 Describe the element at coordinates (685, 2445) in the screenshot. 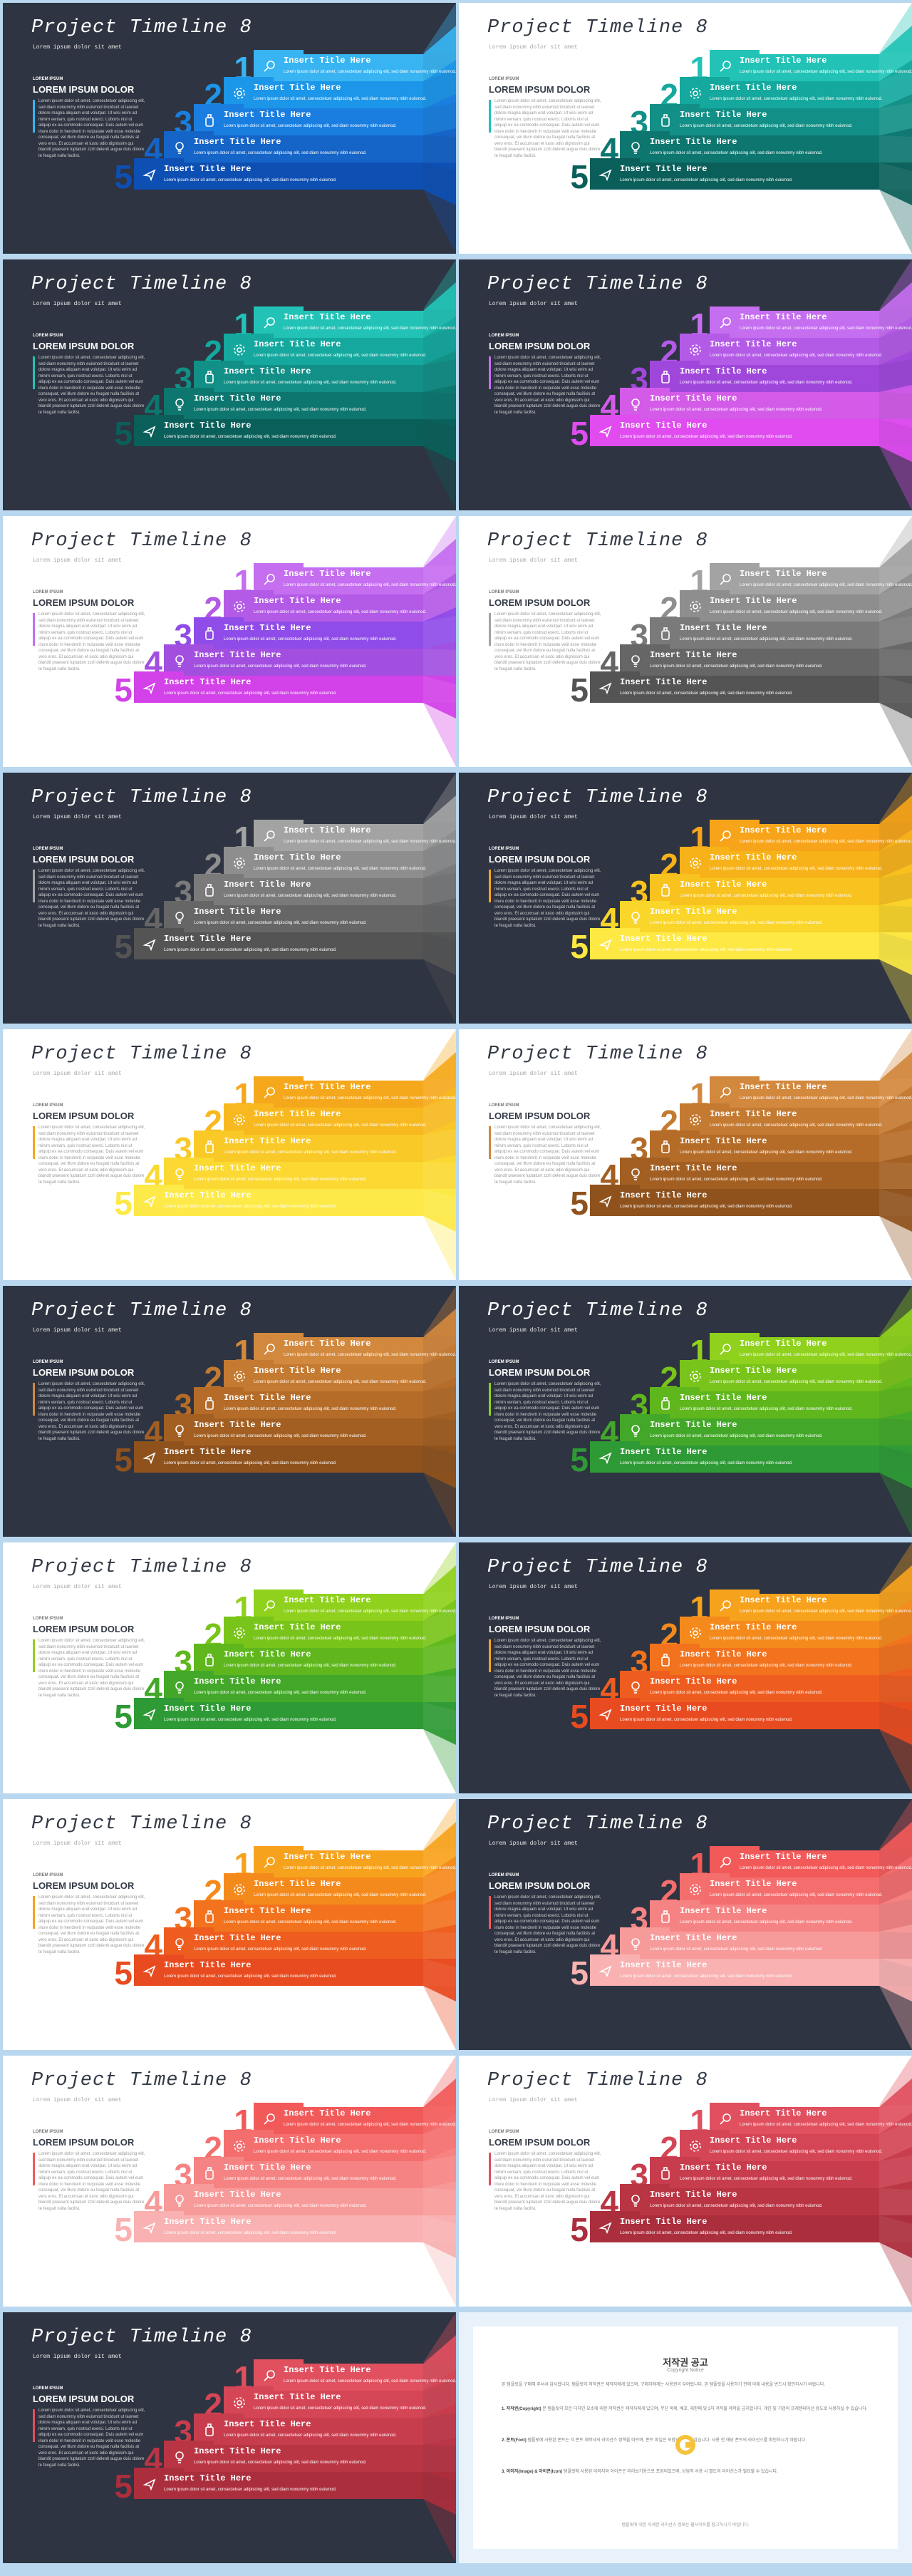

I see `copyright-logo-icon` at that location.